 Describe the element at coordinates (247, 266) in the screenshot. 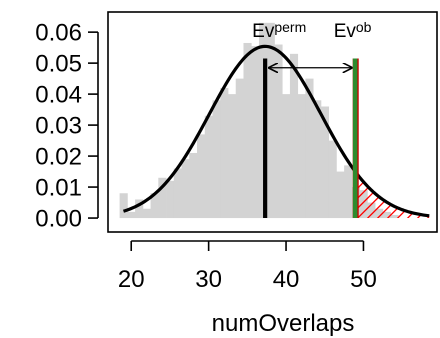

I see `x-axis: 20 30 40 50` at that location.